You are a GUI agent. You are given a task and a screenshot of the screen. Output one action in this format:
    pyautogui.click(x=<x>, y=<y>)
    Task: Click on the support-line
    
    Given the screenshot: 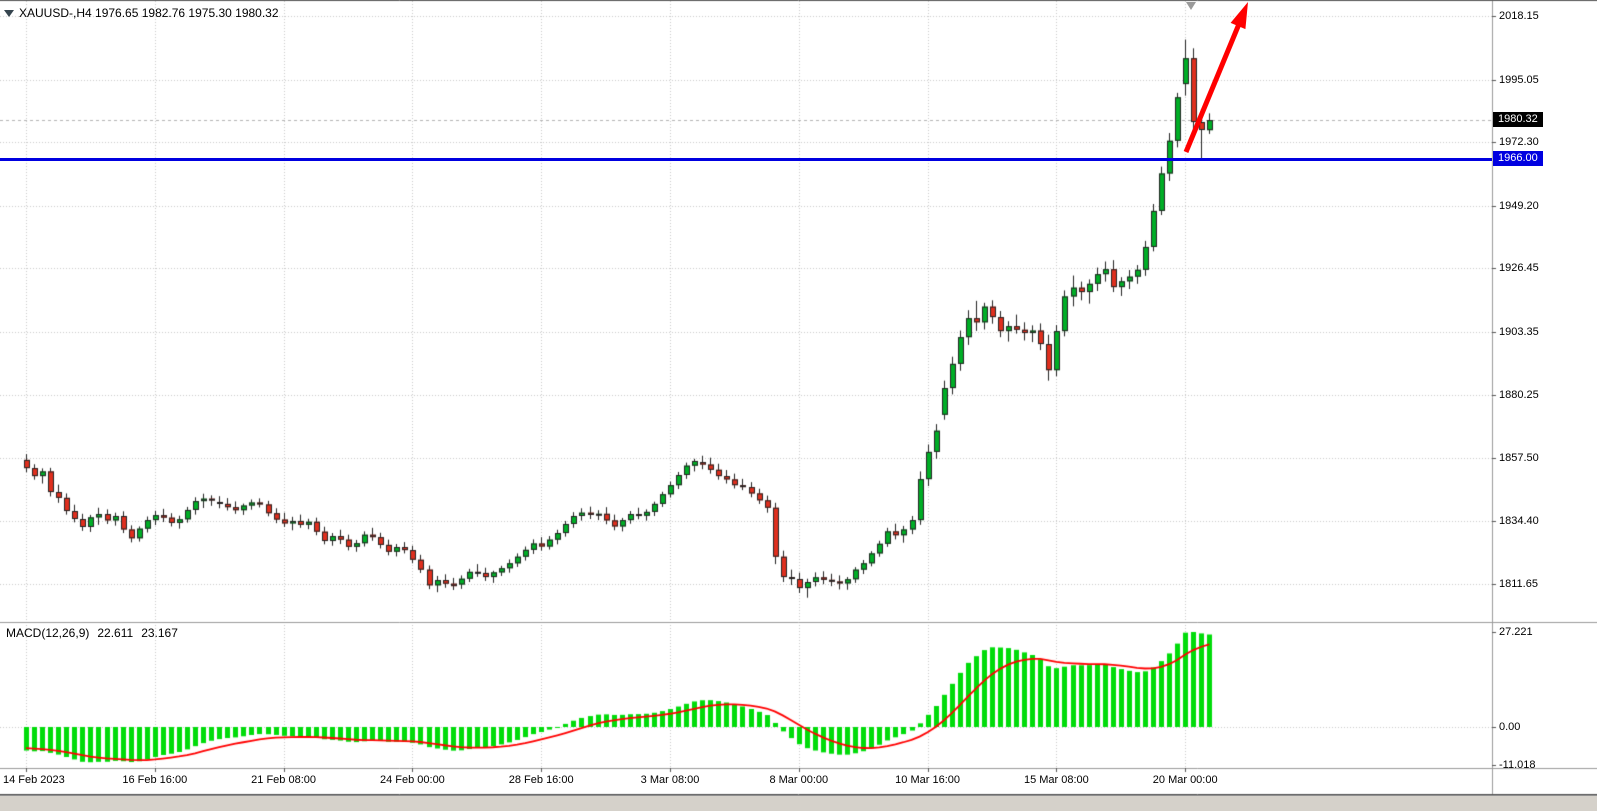 What is the action you would take?
    pyautogui.click(x=746, y=159)
    